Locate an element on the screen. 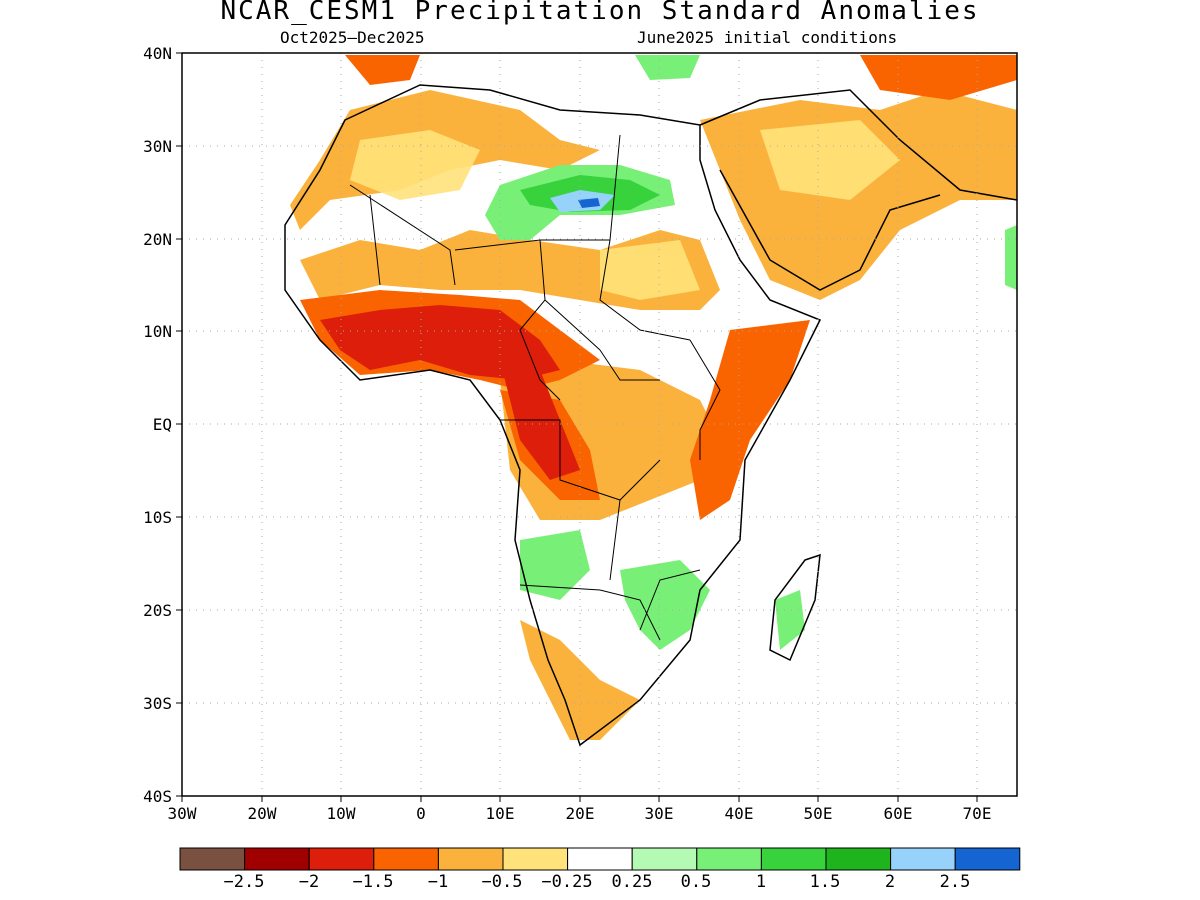 The height and width of the screenshot is (900, 1200). lon-label: 30E is located at coordinates (659, 813).